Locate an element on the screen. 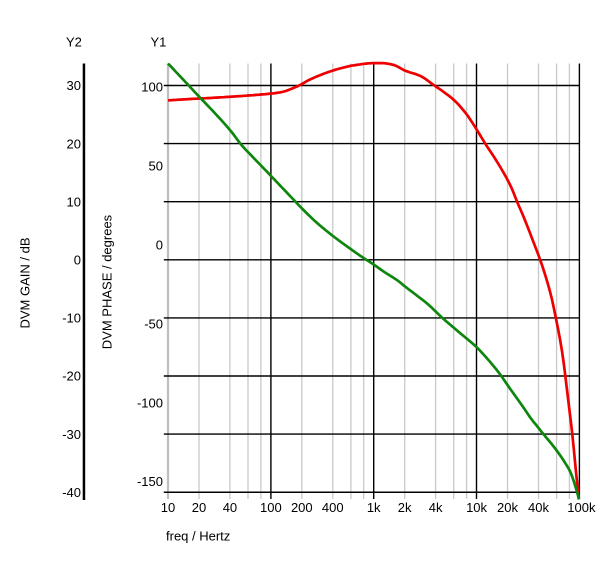 This screenshot has height=563, width=600. svg-text: 1k is located at coordinates (374, 507).